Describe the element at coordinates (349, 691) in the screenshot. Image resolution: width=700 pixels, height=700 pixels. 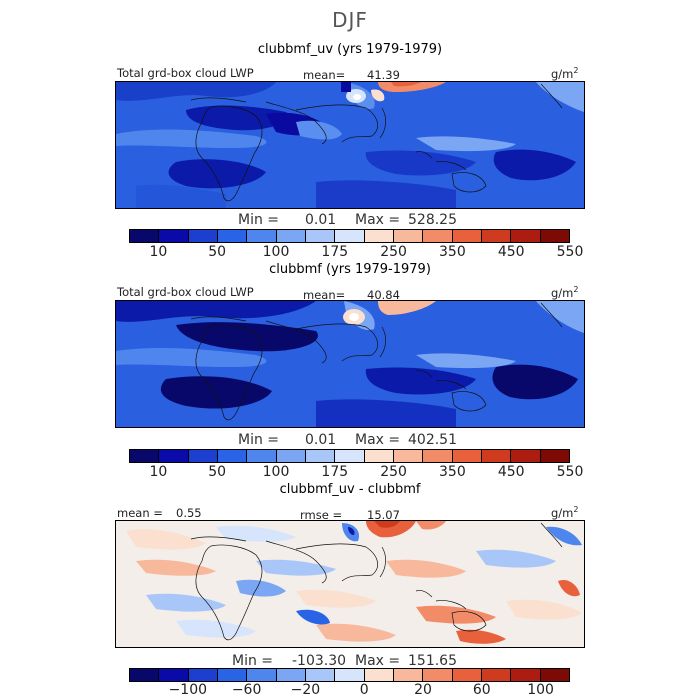
I see `panel3-colorbar-ticks: −100 −60 −20 0 20 60 100` at that location.